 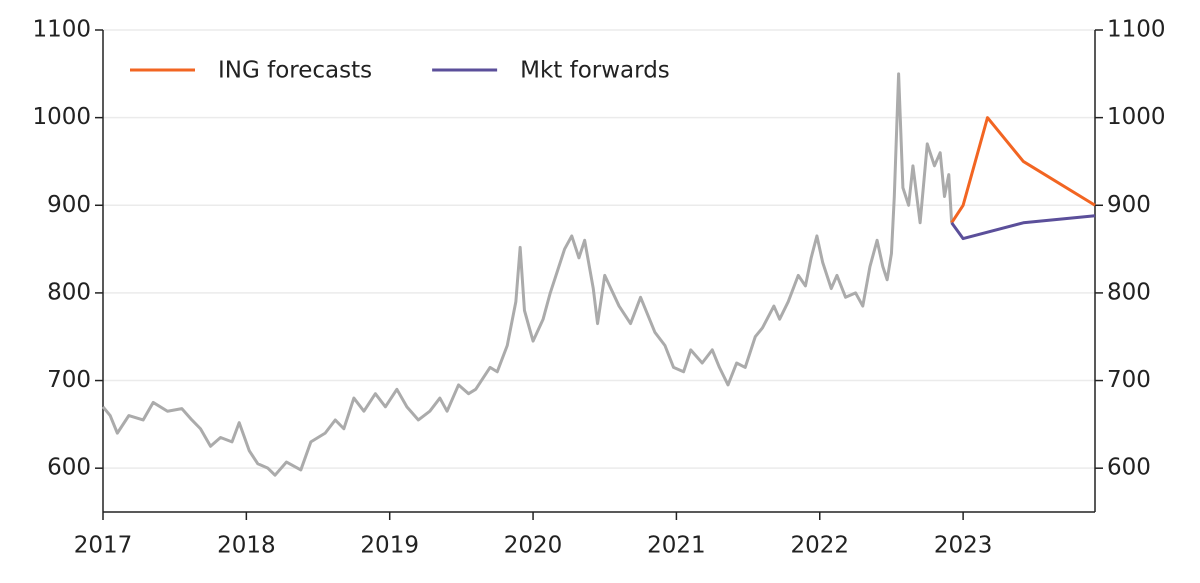 What do you see at coordinates (533, 546) in the screenshot?
I see `x-tick-label: 2020` at bounding box center [533, 546].